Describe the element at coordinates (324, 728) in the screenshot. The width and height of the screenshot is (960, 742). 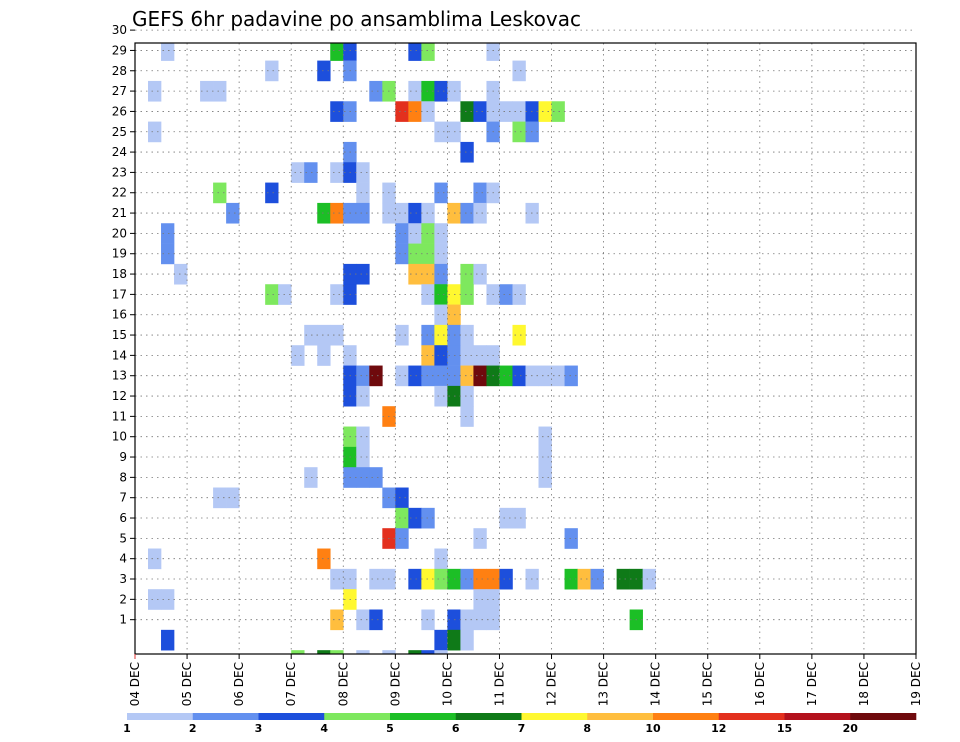
I see `legend-label: 4` at that location.